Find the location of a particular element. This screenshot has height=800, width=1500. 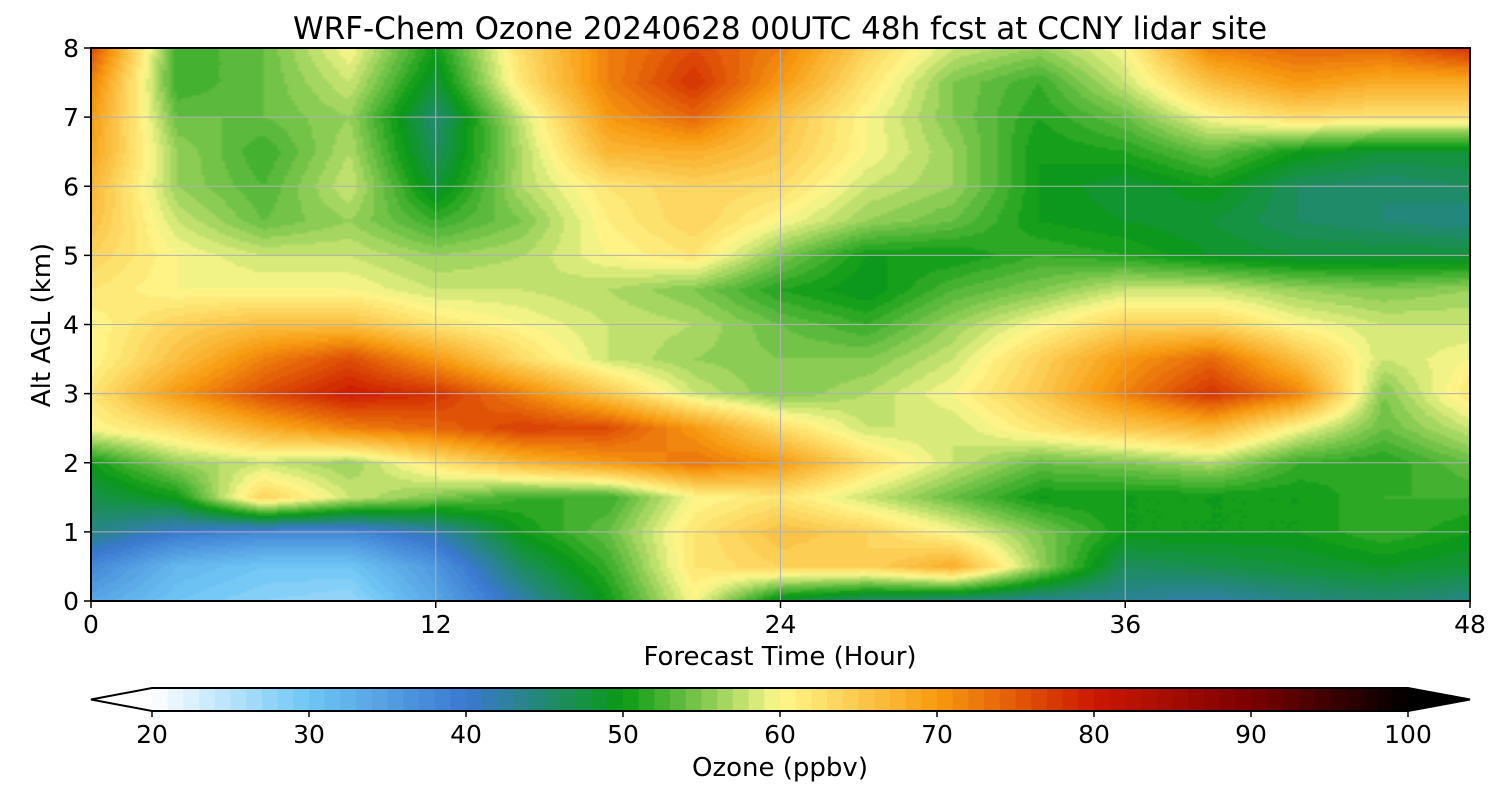

y-axis-label: Alt AGL (km) is located at coordinates (42, 325).